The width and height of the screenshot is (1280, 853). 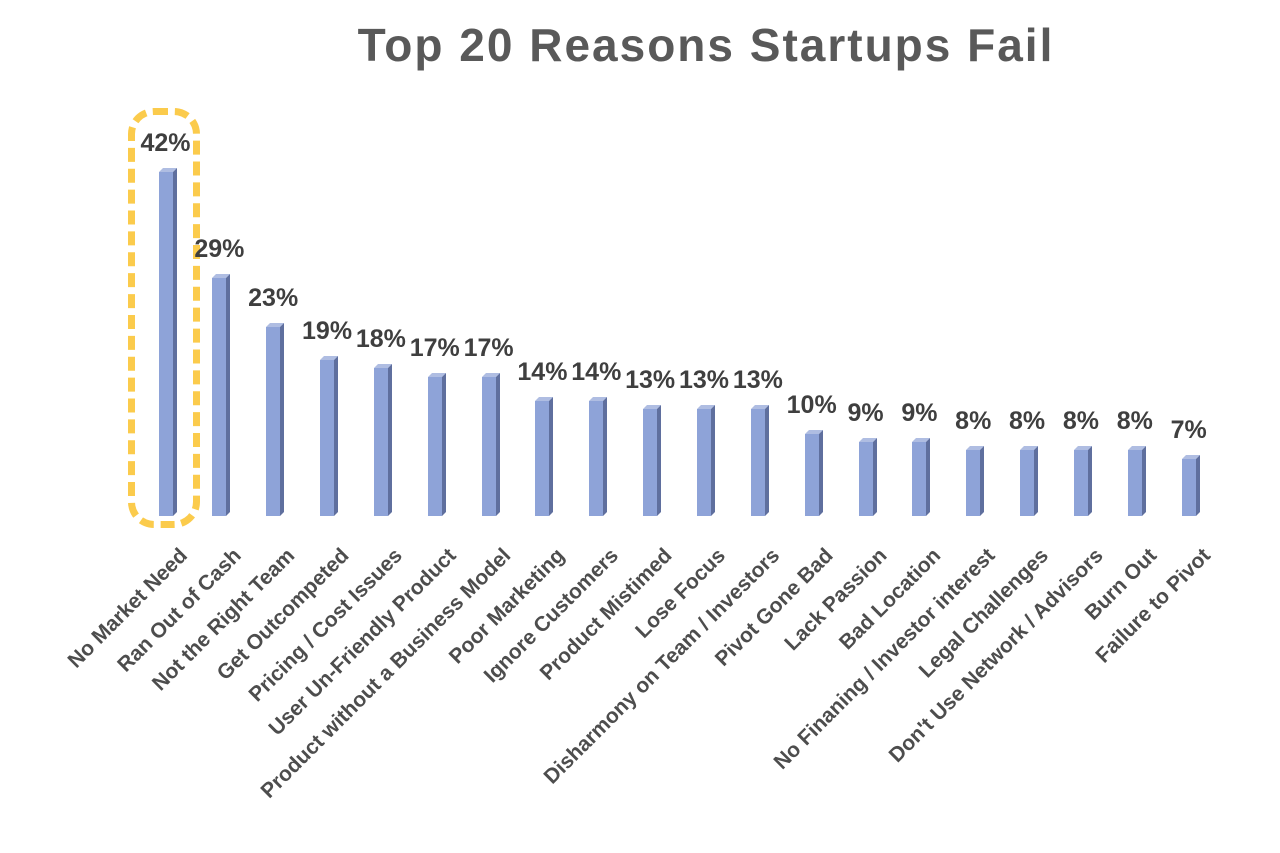 What do you see at coordinates (1188, 430) in the screenshot?
I see `bar-value-label: 7%` at bounding box center [1188, 430].